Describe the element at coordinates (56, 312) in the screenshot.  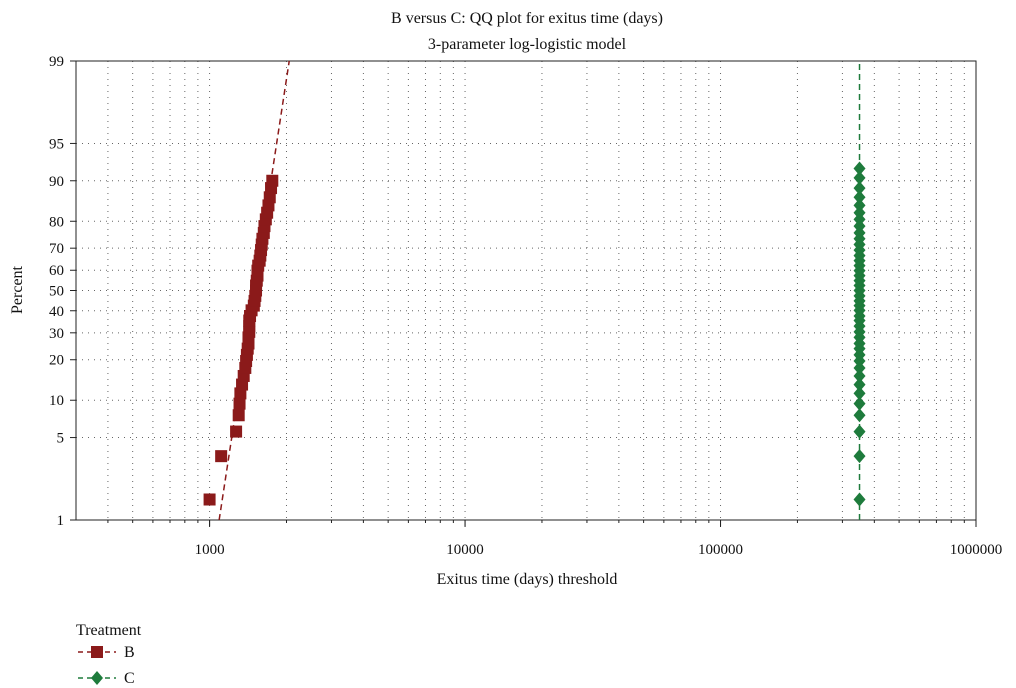
I see `y-tick-label: 40` at that location.